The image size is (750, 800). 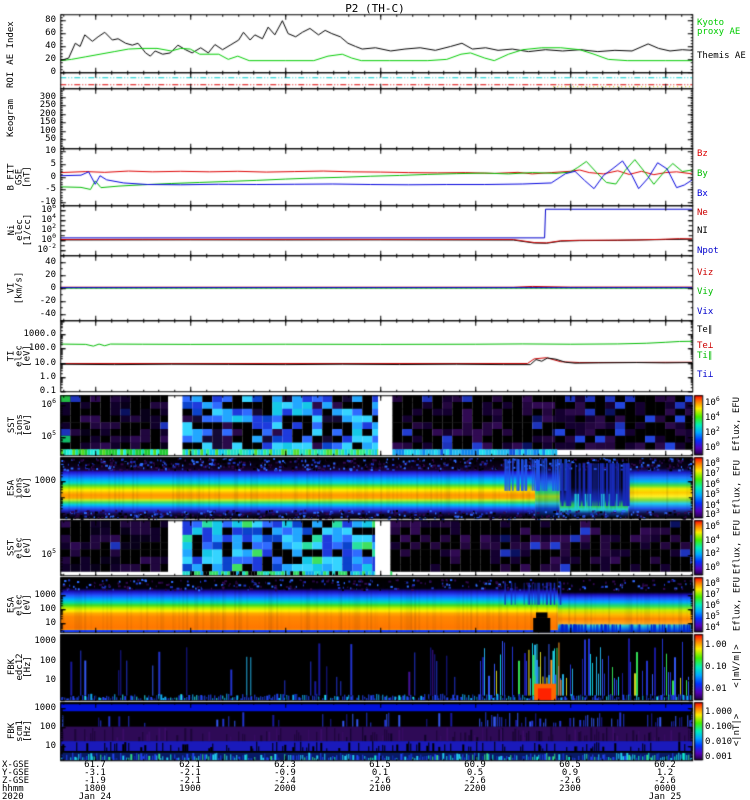 I want to click on series-label-bfit-2: Bx, so click(x=702, y=194).